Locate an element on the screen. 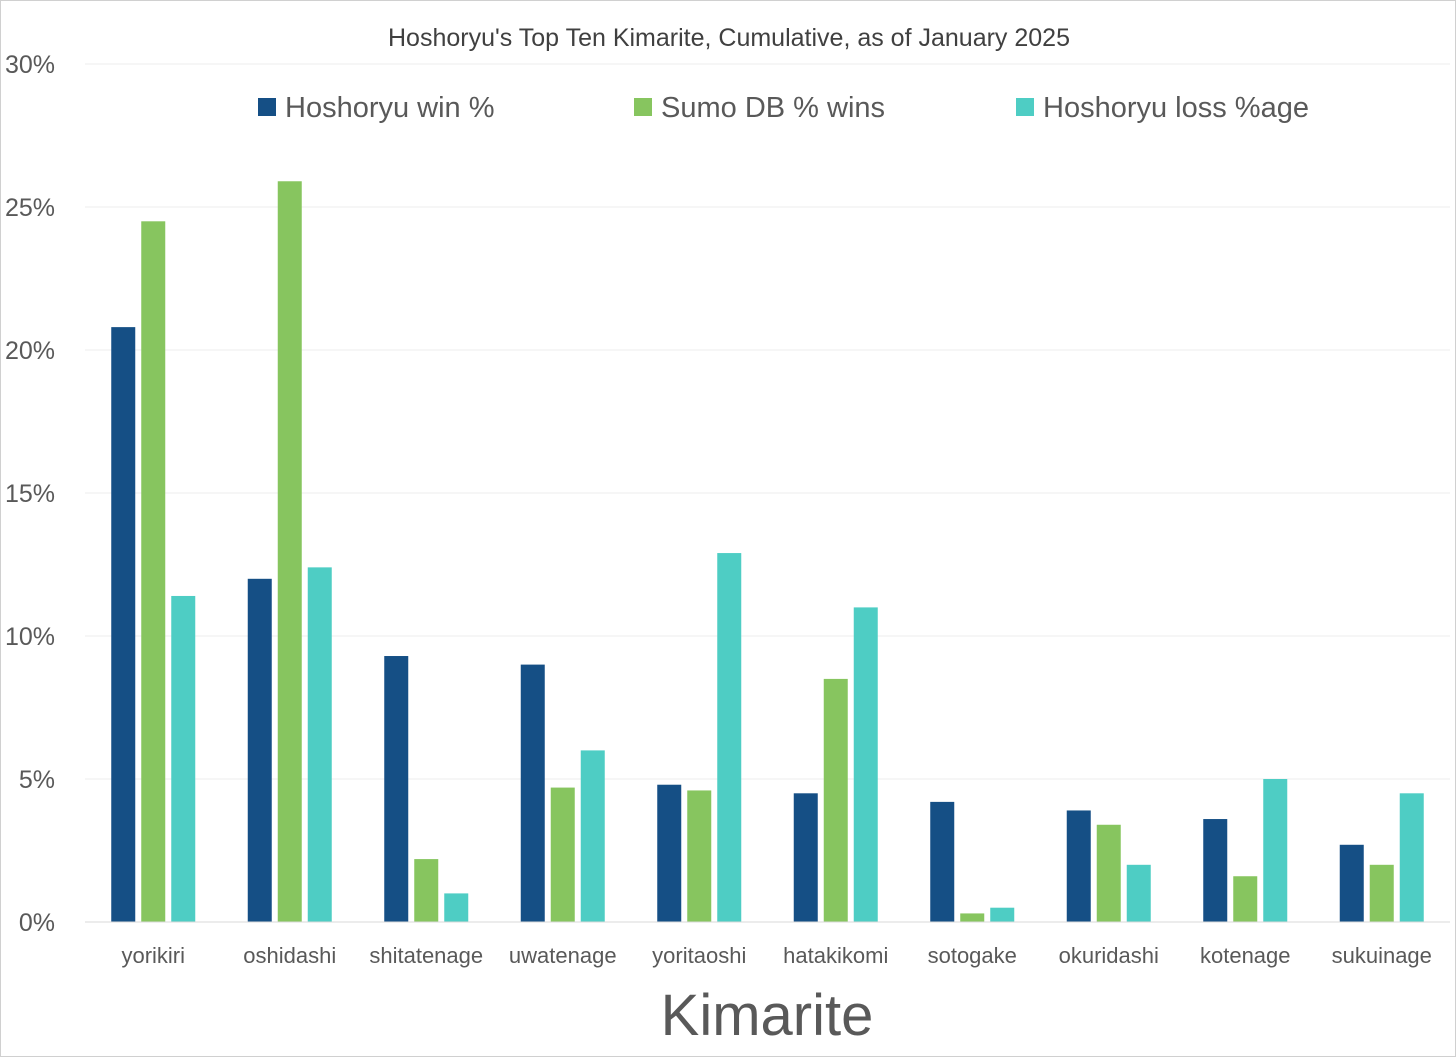 Image resolution: width=1456 pixels, height=1058 pixels. x-tick-label: uwatenage is located at coordinates (563, 955).